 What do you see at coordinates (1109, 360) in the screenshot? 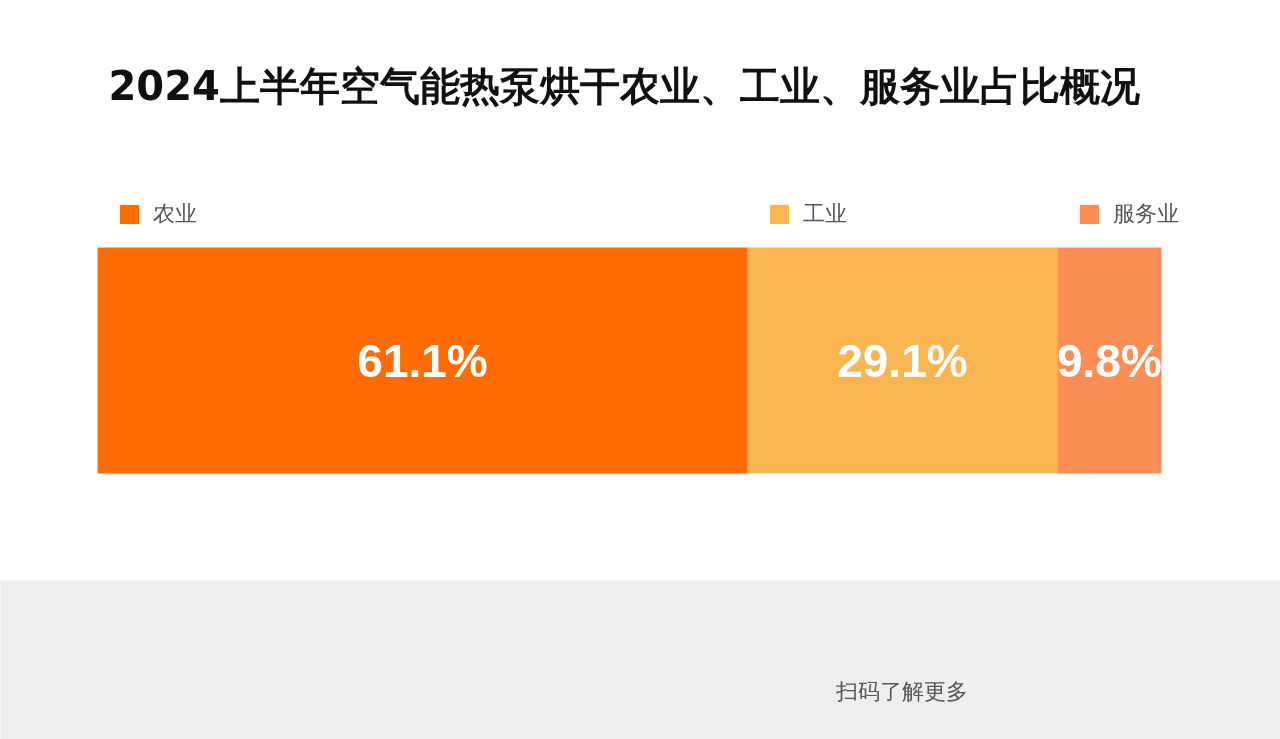
I see `data-label: 9.8%` at bounding box center [1109, 360].